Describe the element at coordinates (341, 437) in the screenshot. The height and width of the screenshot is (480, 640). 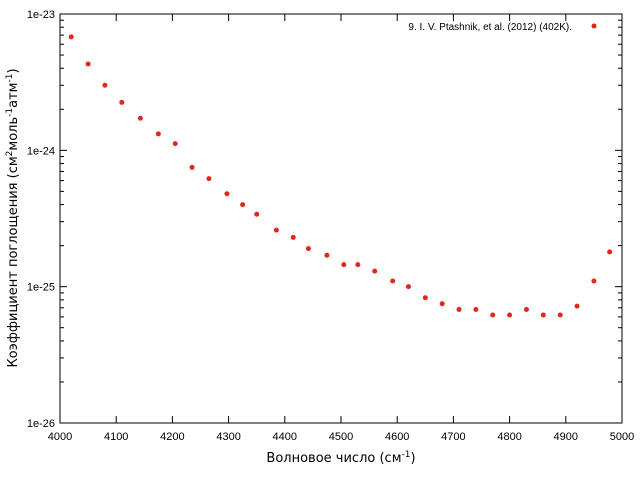
I see `x-tick-label: 4500` at that location.